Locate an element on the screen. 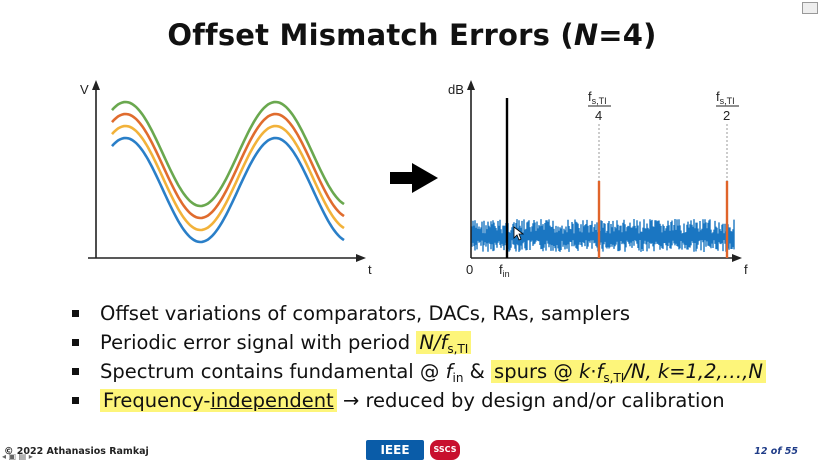 This screenshot has height=462, width=824. frac2-numerator: fs,TI is located at coordinates (725, 97).